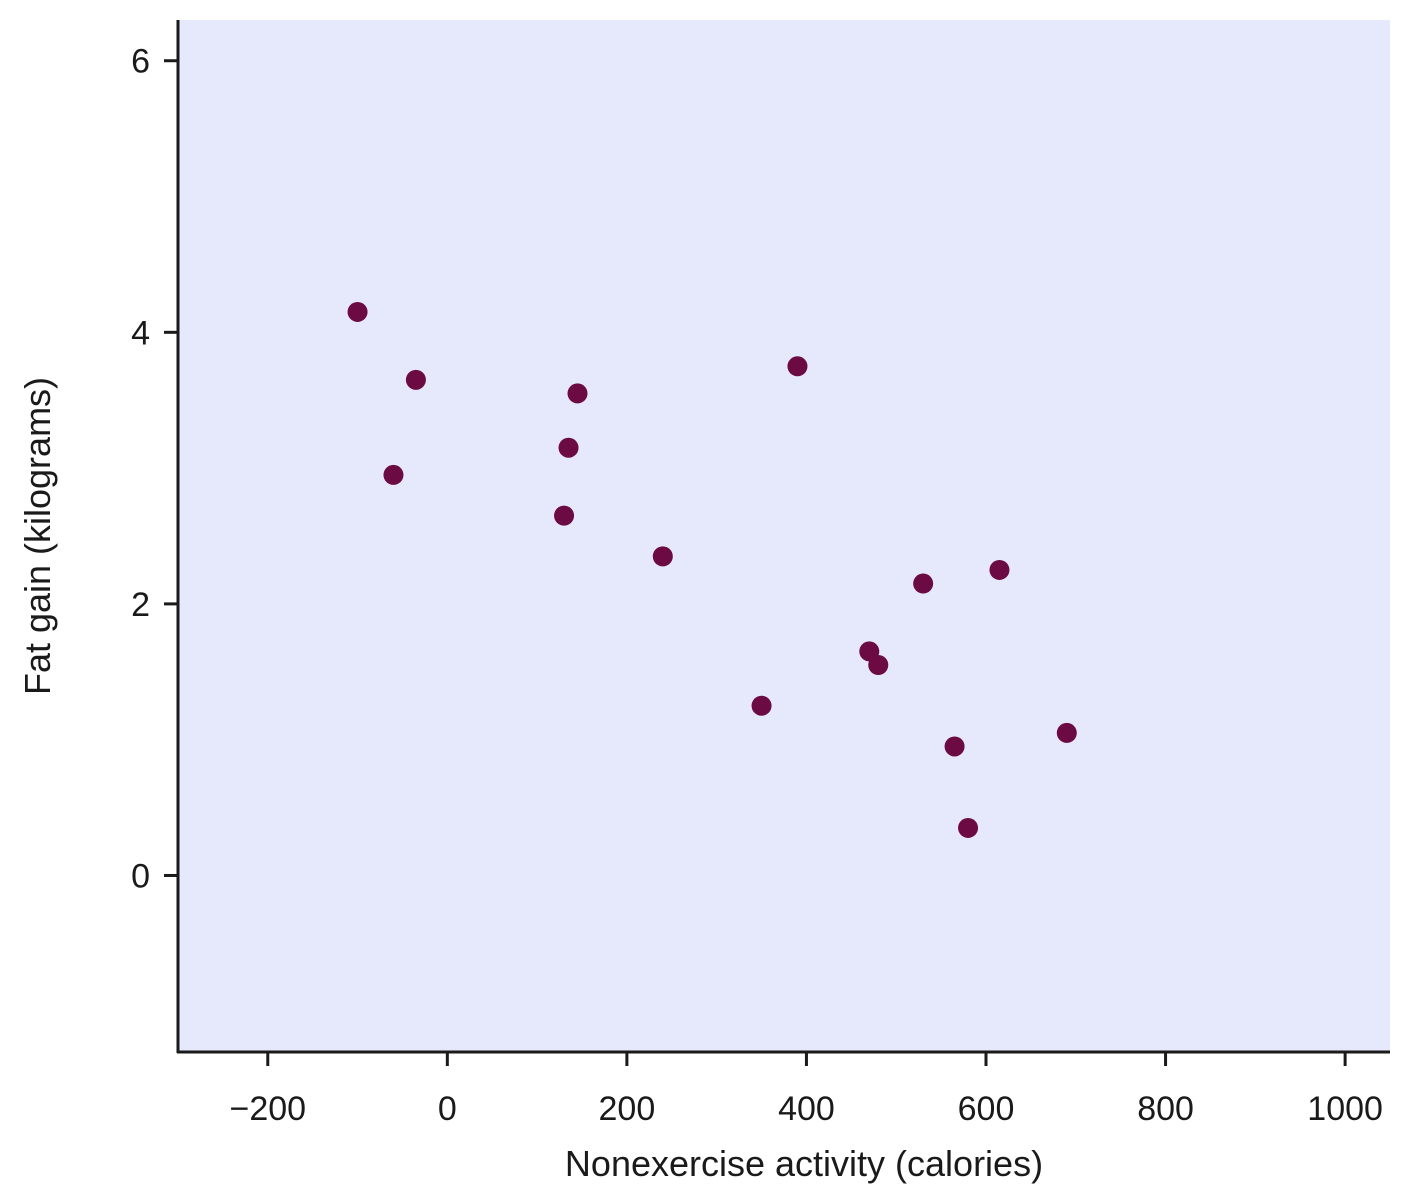  I want to click on x-axis-ticks: −200 0 200 400 600 800 1000, so click(806, 1090).